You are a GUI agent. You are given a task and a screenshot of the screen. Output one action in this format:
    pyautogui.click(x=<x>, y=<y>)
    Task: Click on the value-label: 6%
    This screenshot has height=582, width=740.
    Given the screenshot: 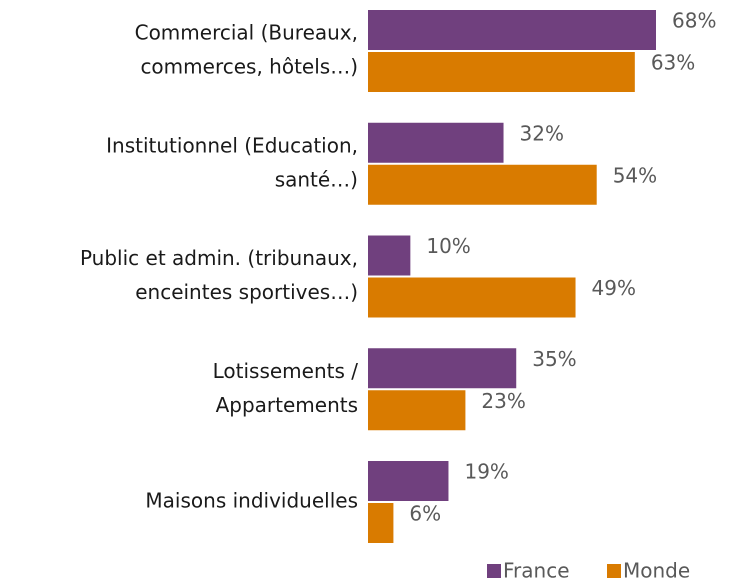 What is the action you would take?
    pyautogui.click(x=425, y=514)
    